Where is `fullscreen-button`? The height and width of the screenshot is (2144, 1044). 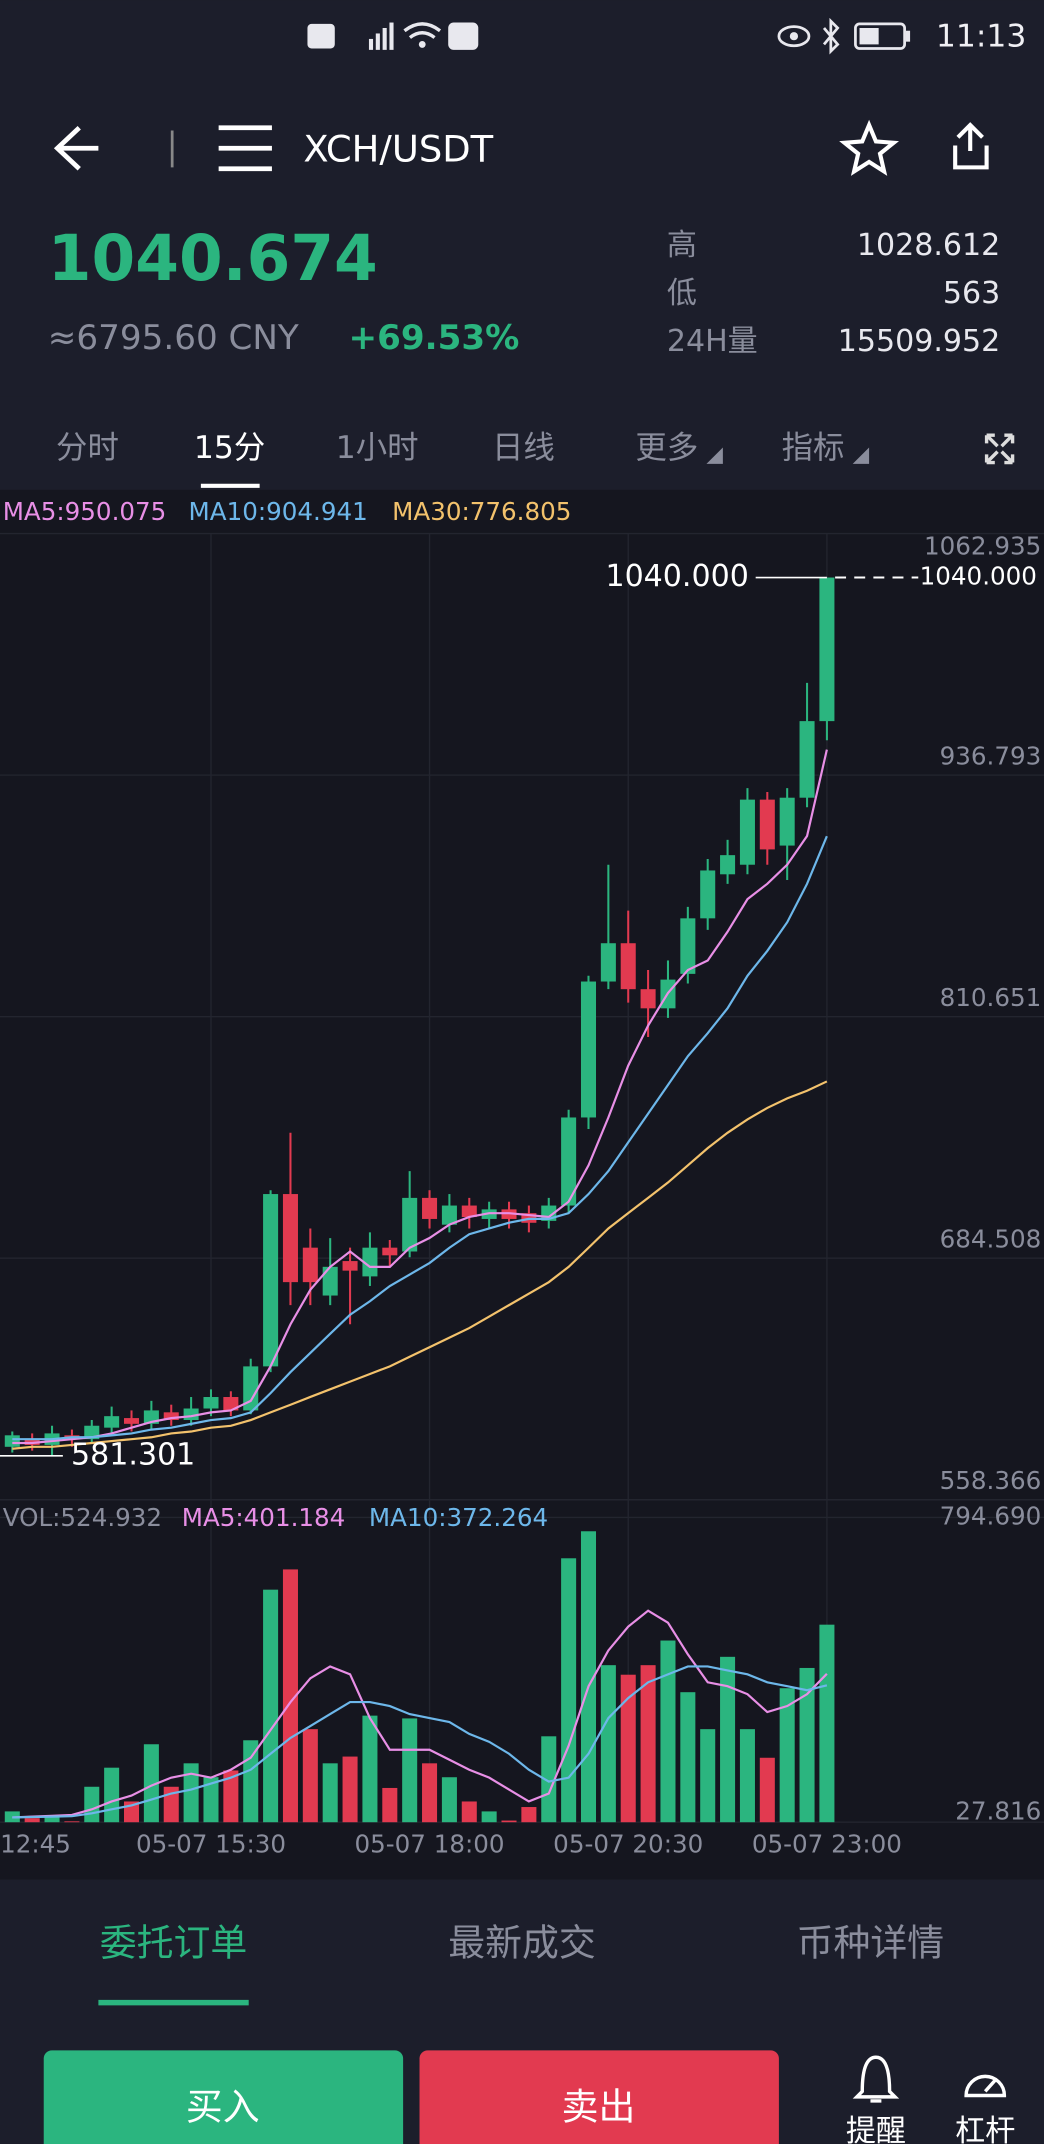 fullscreen-button is located at coordinates (999, 449).